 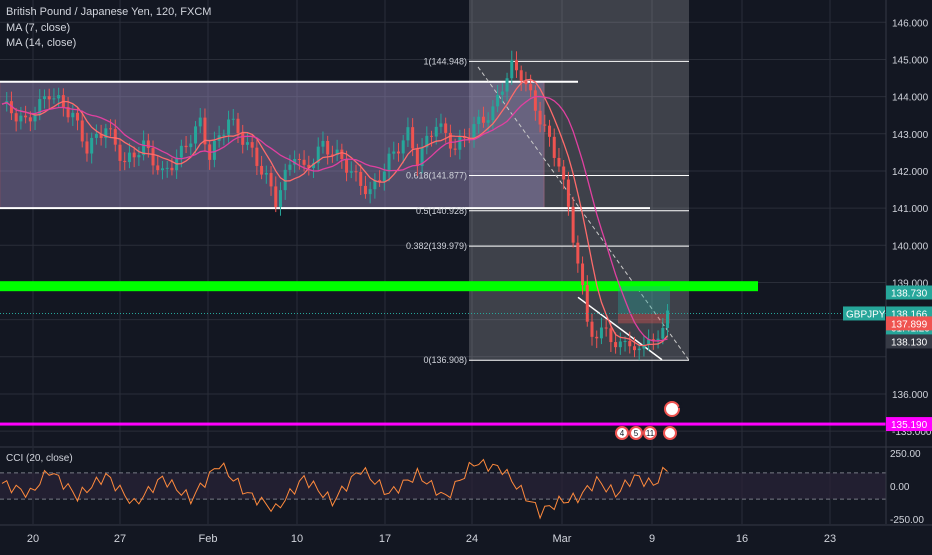 What do you see at coordinates (443, 424) in the screenshot?
I see `support-line` at bounding box center [443, 424].